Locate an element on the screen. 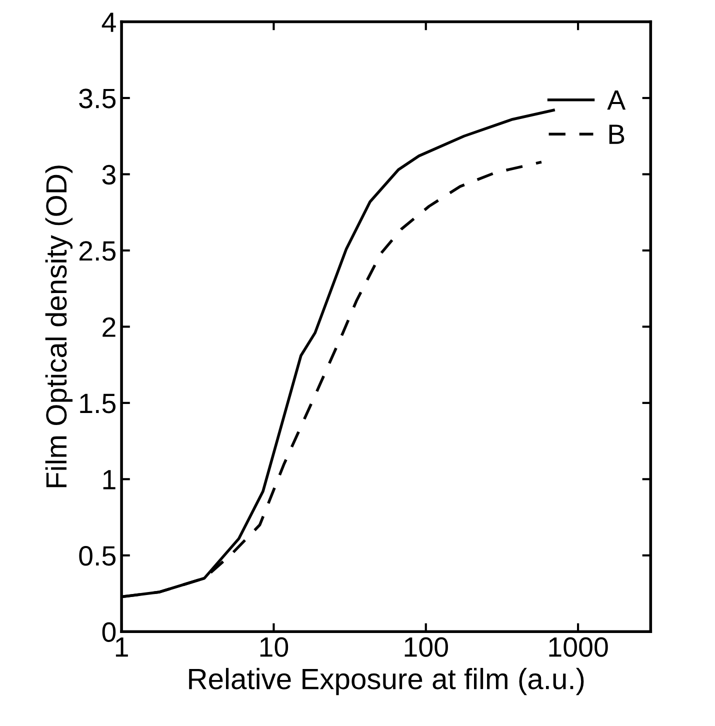  x-tick-label: 1000 is located at coordinates (578, 647).